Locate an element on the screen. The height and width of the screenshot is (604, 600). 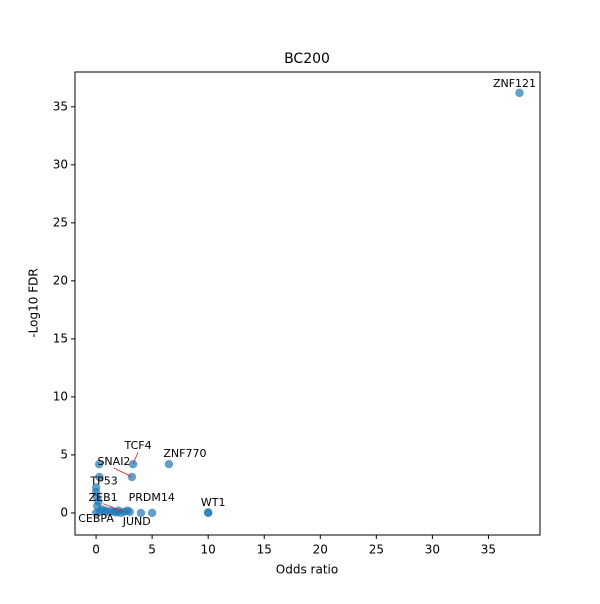
x-tick-label: 15 is located at coordinates (264, 550).